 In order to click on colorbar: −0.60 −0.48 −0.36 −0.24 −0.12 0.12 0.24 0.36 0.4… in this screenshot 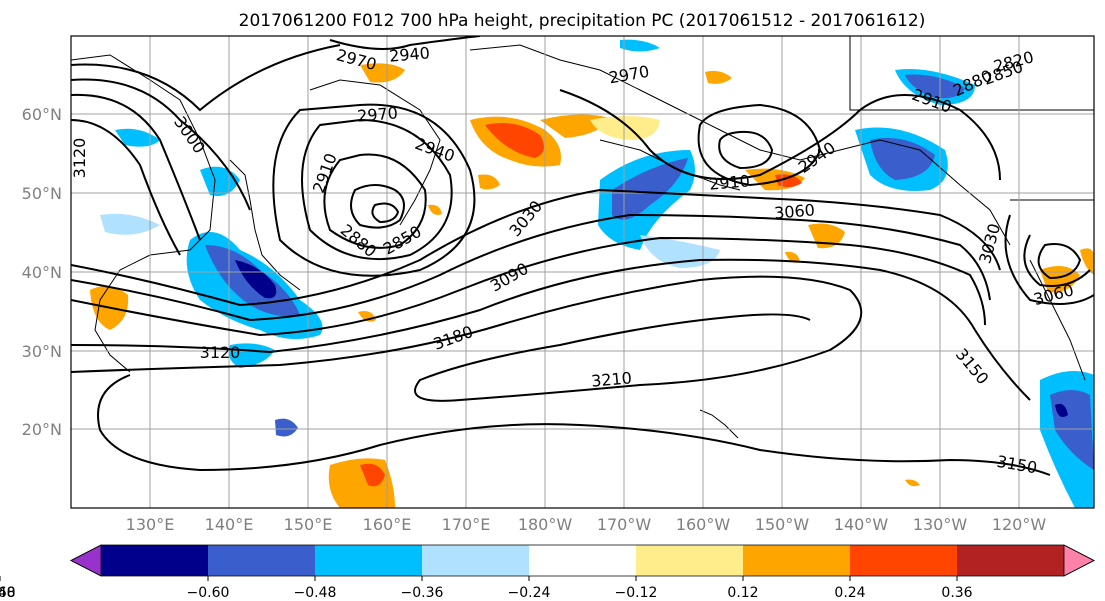, I will do `click(547, 572)`.